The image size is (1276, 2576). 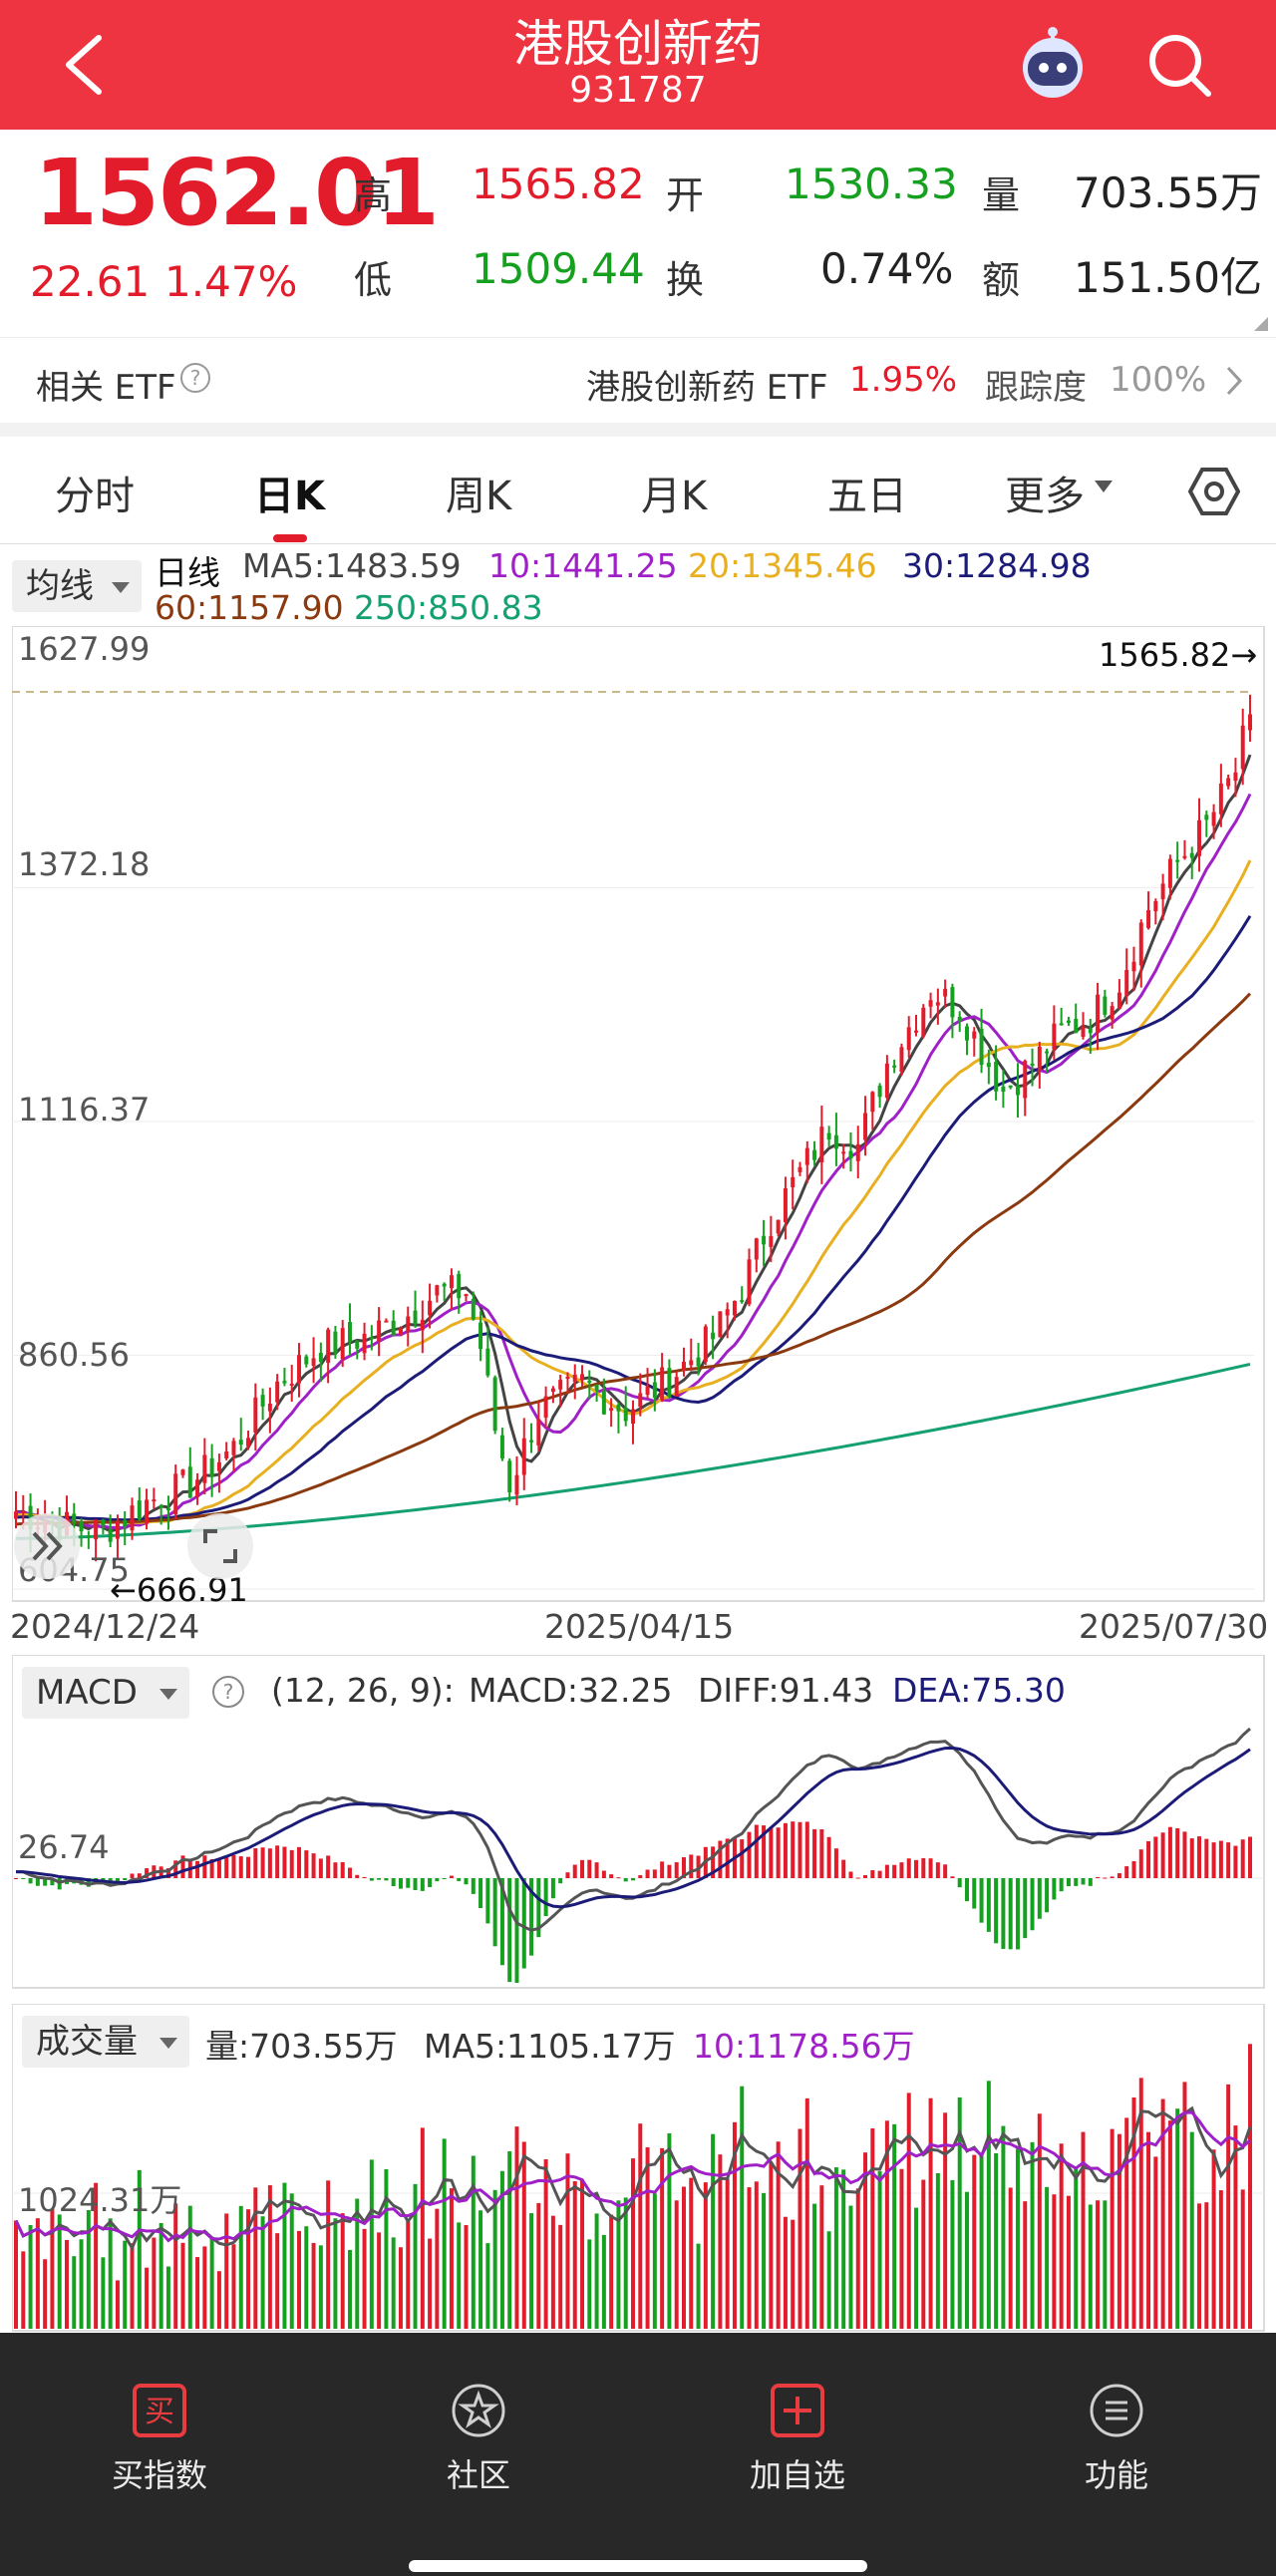 I want to click on tab-week-k: 周K, so click(x=479, y=496).